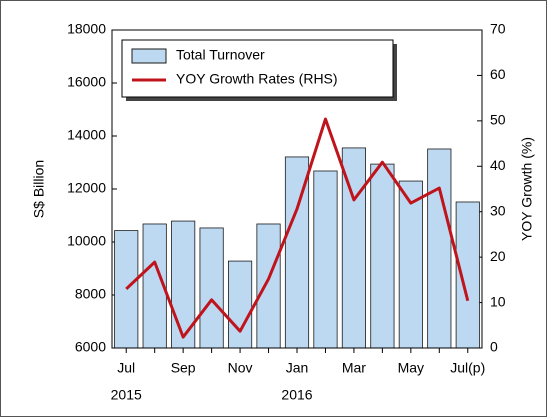 The image size is (547, 417). Describe the element at coordinates (498, 74) in the screenshot. I see `y2-tick-label: 60` at that location.